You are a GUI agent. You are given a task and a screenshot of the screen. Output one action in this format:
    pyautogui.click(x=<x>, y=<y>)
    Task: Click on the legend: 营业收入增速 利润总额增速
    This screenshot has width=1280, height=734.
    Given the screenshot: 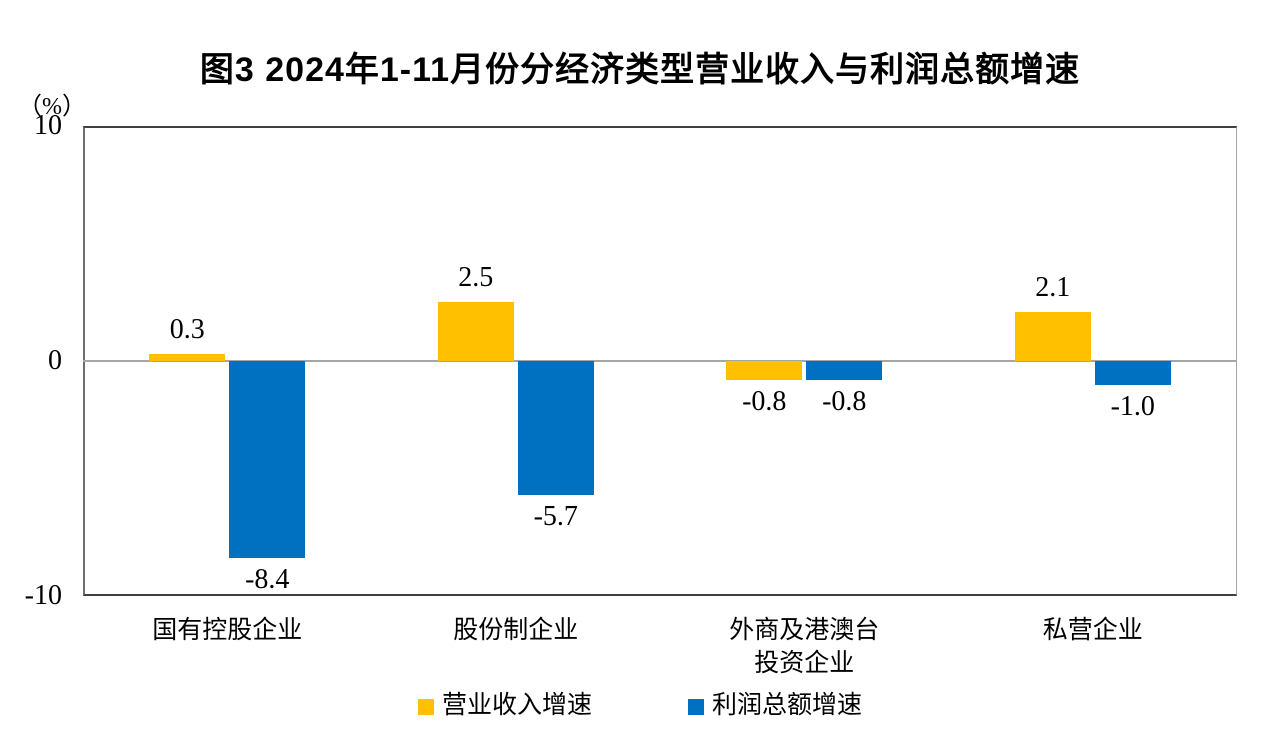 What is the action you would take?
    pyautogui.click(x=640, y=706)
    